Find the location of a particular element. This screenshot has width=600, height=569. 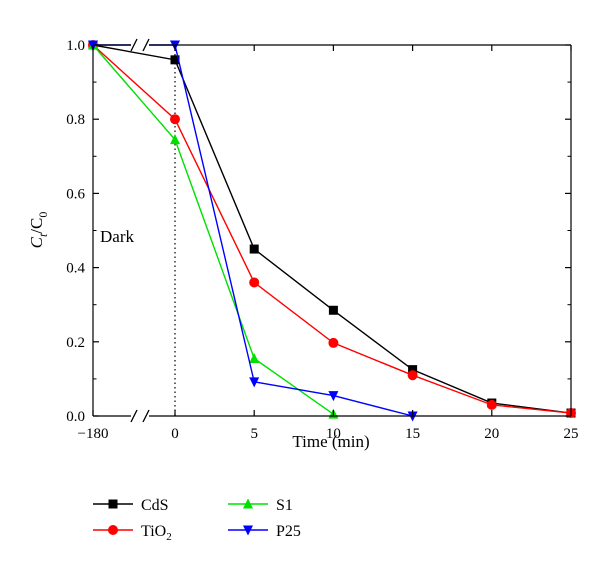

axis-break-gap-top is located at coordinates (140, 45).